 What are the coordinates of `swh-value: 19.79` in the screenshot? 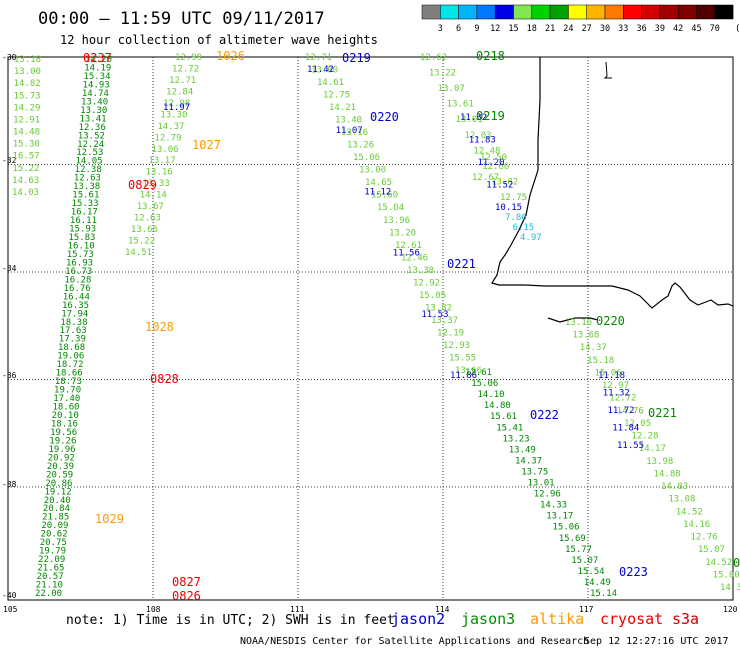 It's located at (52, 552).